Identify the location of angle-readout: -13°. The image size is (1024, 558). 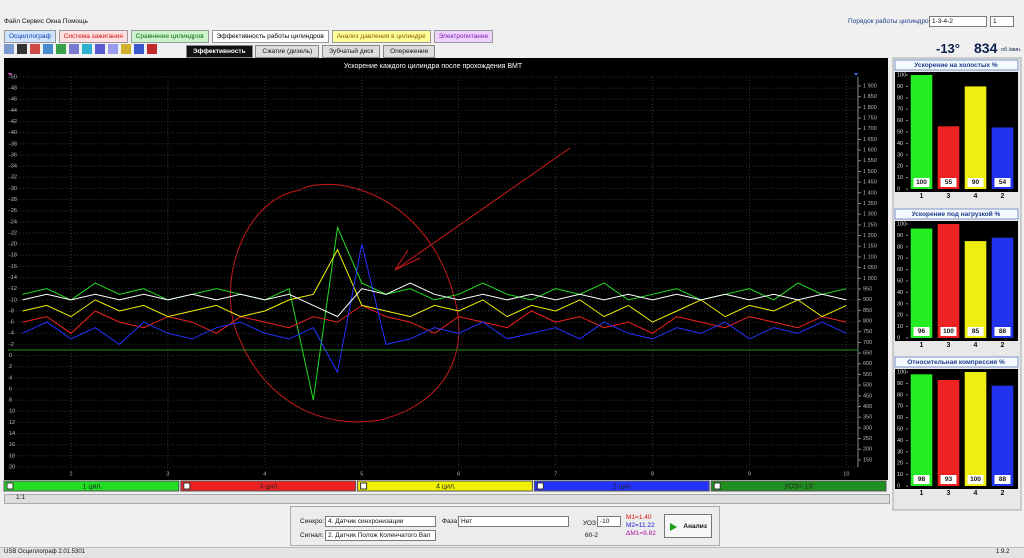
(948, 48).